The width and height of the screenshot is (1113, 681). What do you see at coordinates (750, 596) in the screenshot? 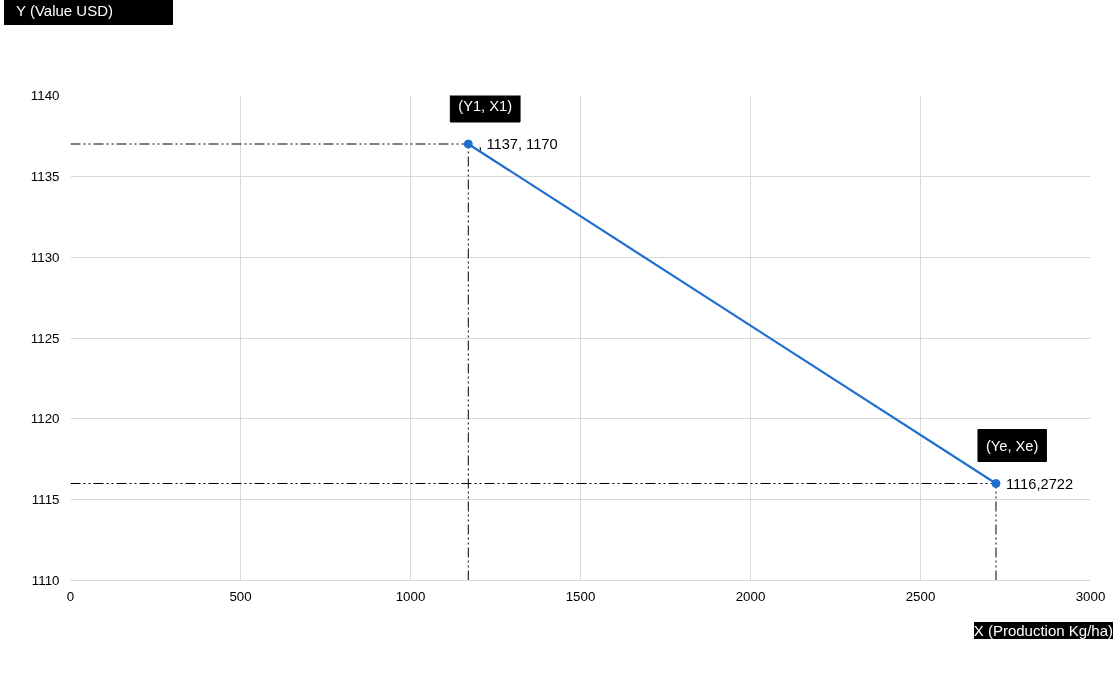
I see `x-tick-label: 2000` at bounding box center [750, 596].